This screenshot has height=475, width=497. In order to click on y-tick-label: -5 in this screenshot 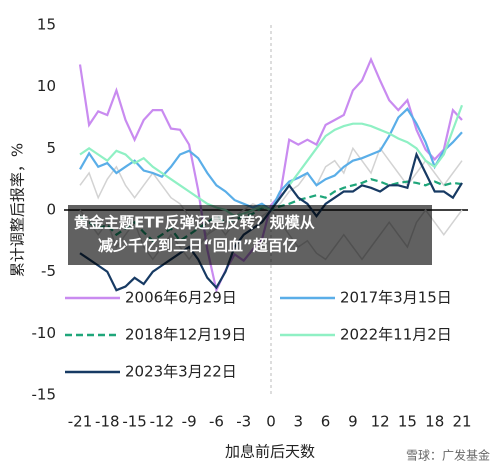, I will do `click(48, 271)`.